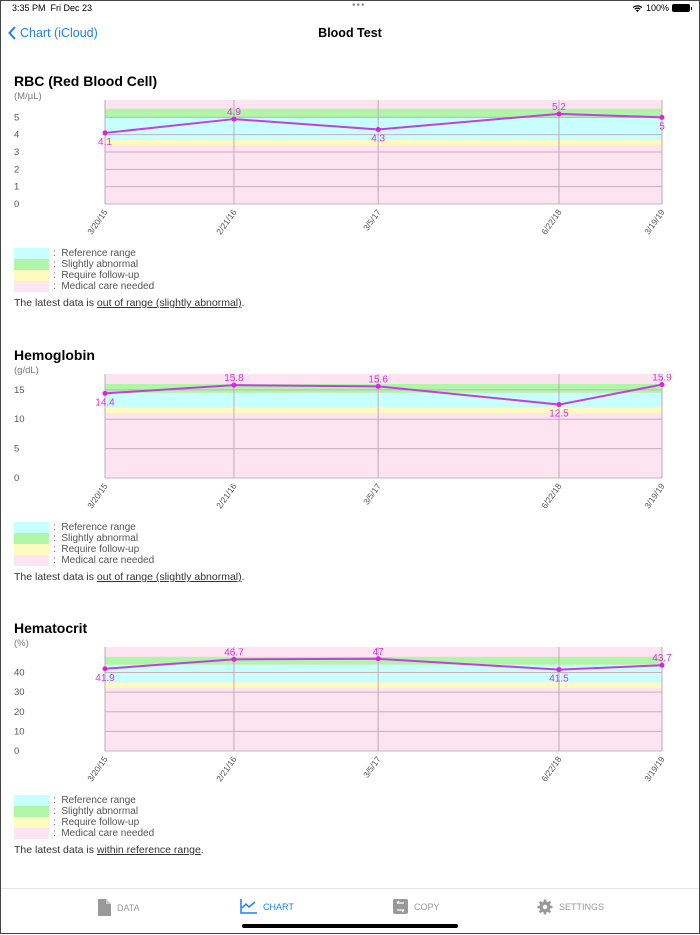 The width and height of the screenshot is (700, 935). Describe the element at coordinates (350, 911) in the screenshot. I see `tab-bar: DATA CHART COPY SETTINGS` at that location.